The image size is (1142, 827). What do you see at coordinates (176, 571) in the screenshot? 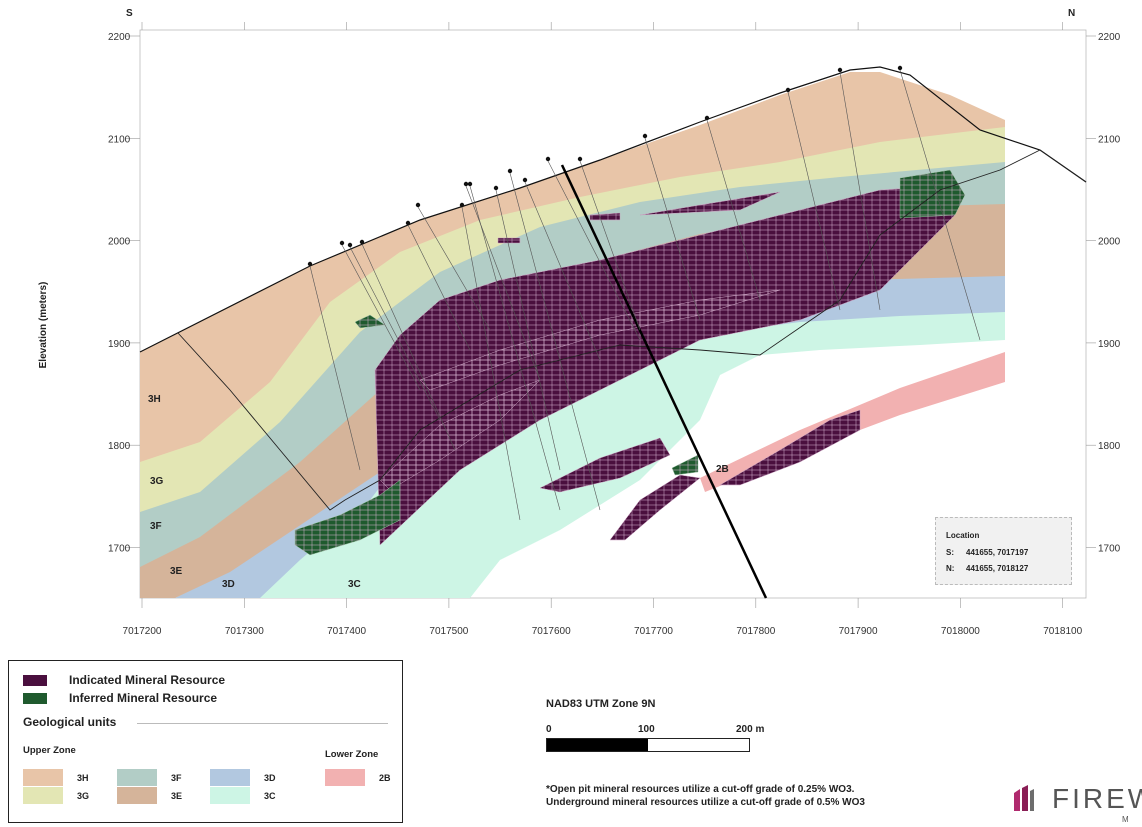
I see `unit-label-3e: 3E` at bounding box center [176, 571].